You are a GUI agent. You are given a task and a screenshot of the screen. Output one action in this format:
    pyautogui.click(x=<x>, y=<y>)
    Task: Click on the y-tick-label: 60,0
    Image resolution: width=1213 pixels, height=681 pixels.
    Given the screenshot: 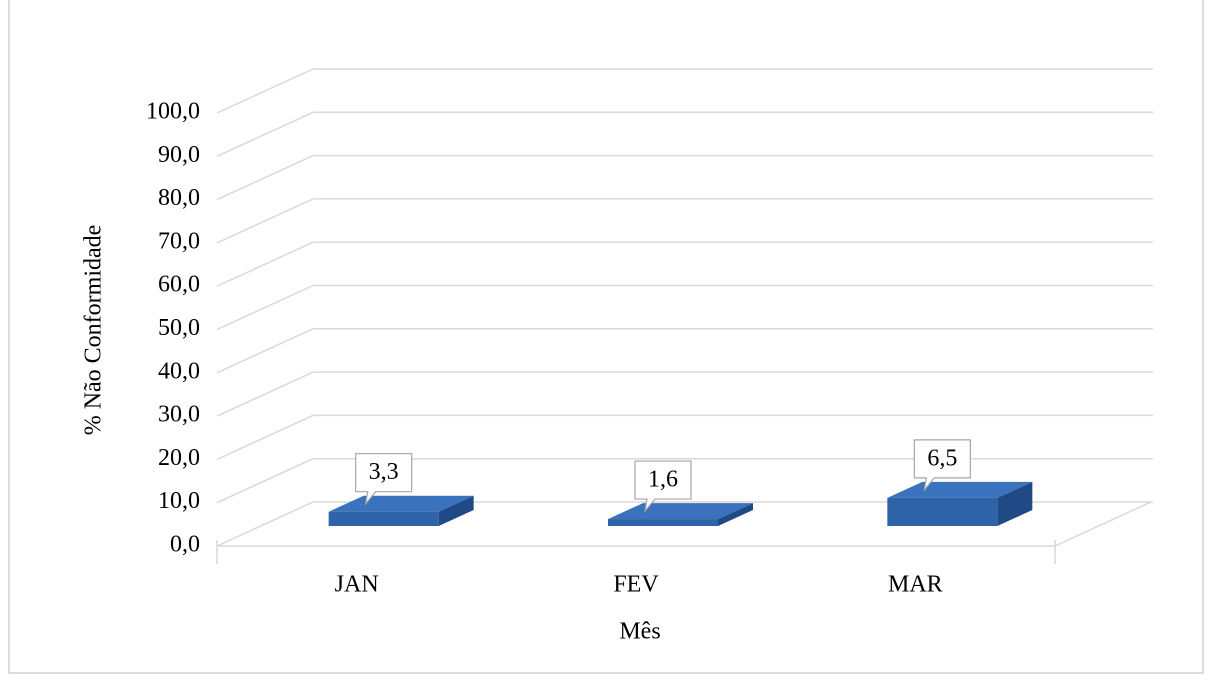 What is the action you would take?
    pyautogui.click(x=179, y=285)
    